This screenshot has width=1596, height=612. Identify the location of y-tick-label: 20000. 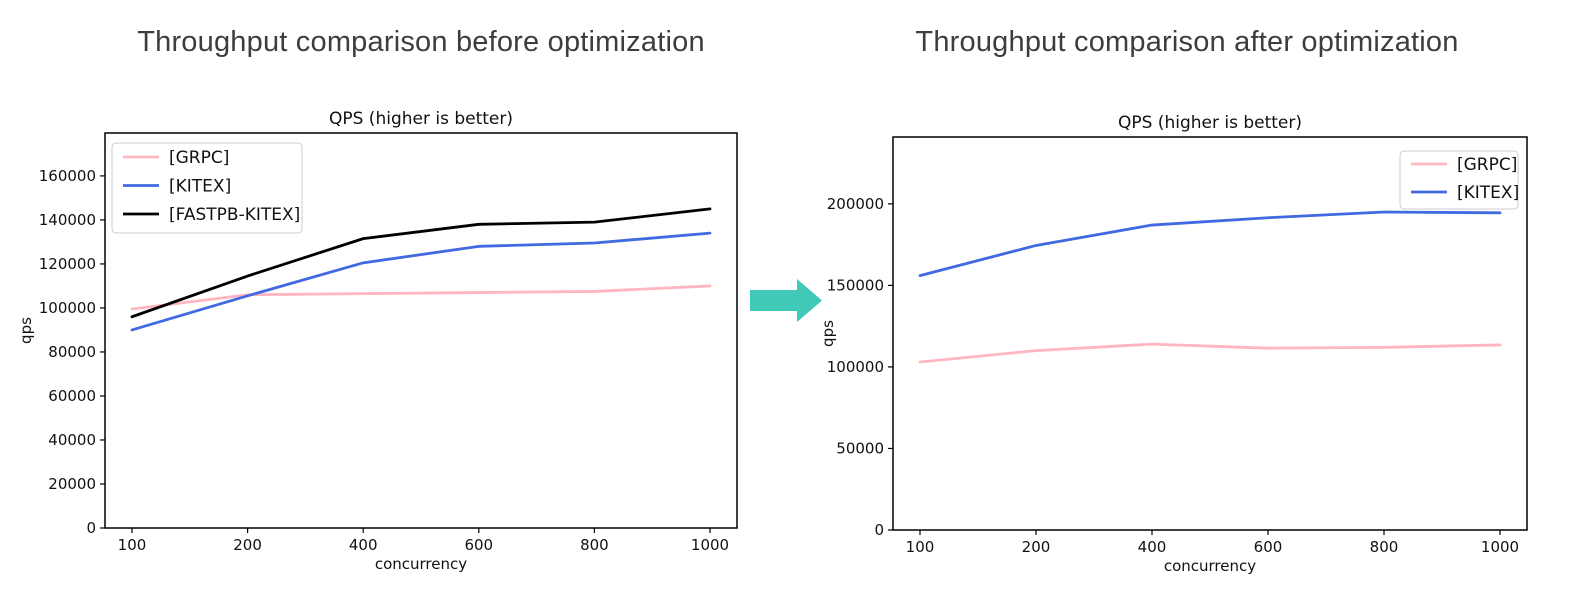
(72, 484).